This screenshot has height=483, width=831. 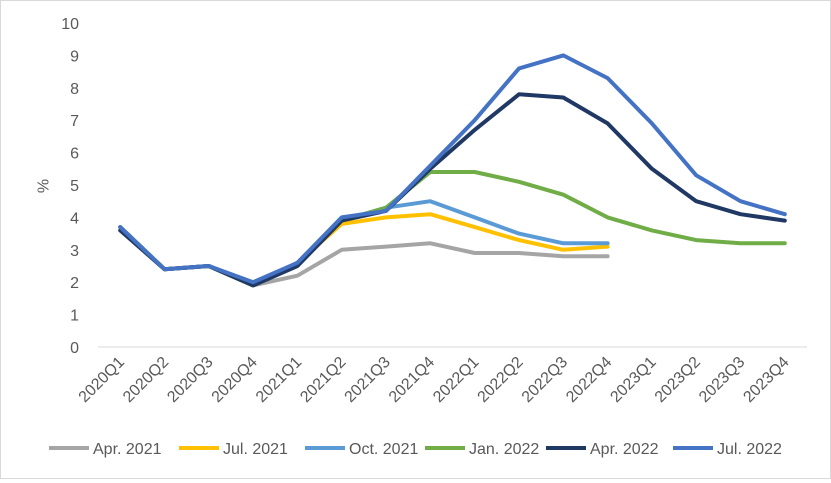 I want to click on legend-label: Oct. 2021, so click(x=383, y=449).